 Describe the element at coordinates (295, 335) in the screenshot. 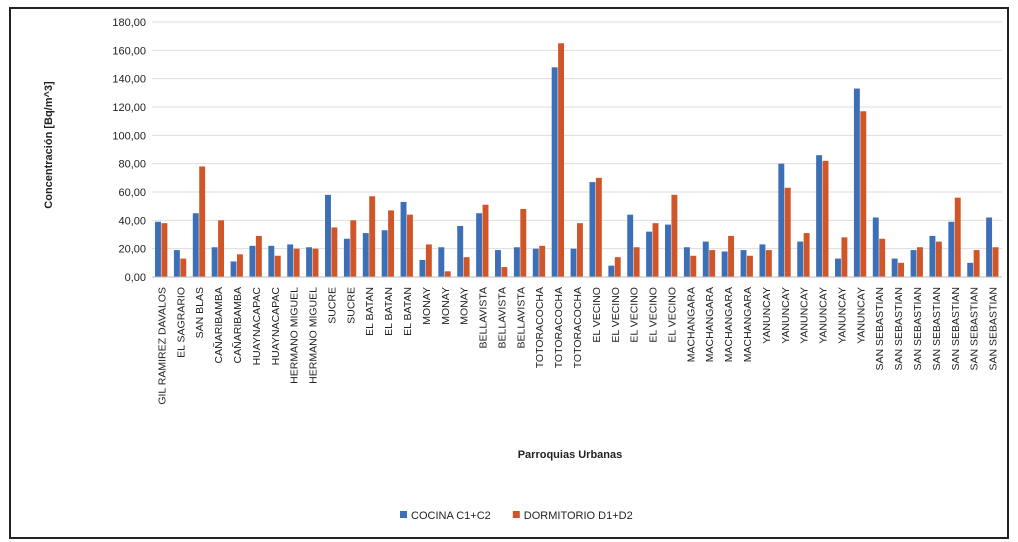

I see `x-tick-label: HERMANO MIGUEL` at that location.